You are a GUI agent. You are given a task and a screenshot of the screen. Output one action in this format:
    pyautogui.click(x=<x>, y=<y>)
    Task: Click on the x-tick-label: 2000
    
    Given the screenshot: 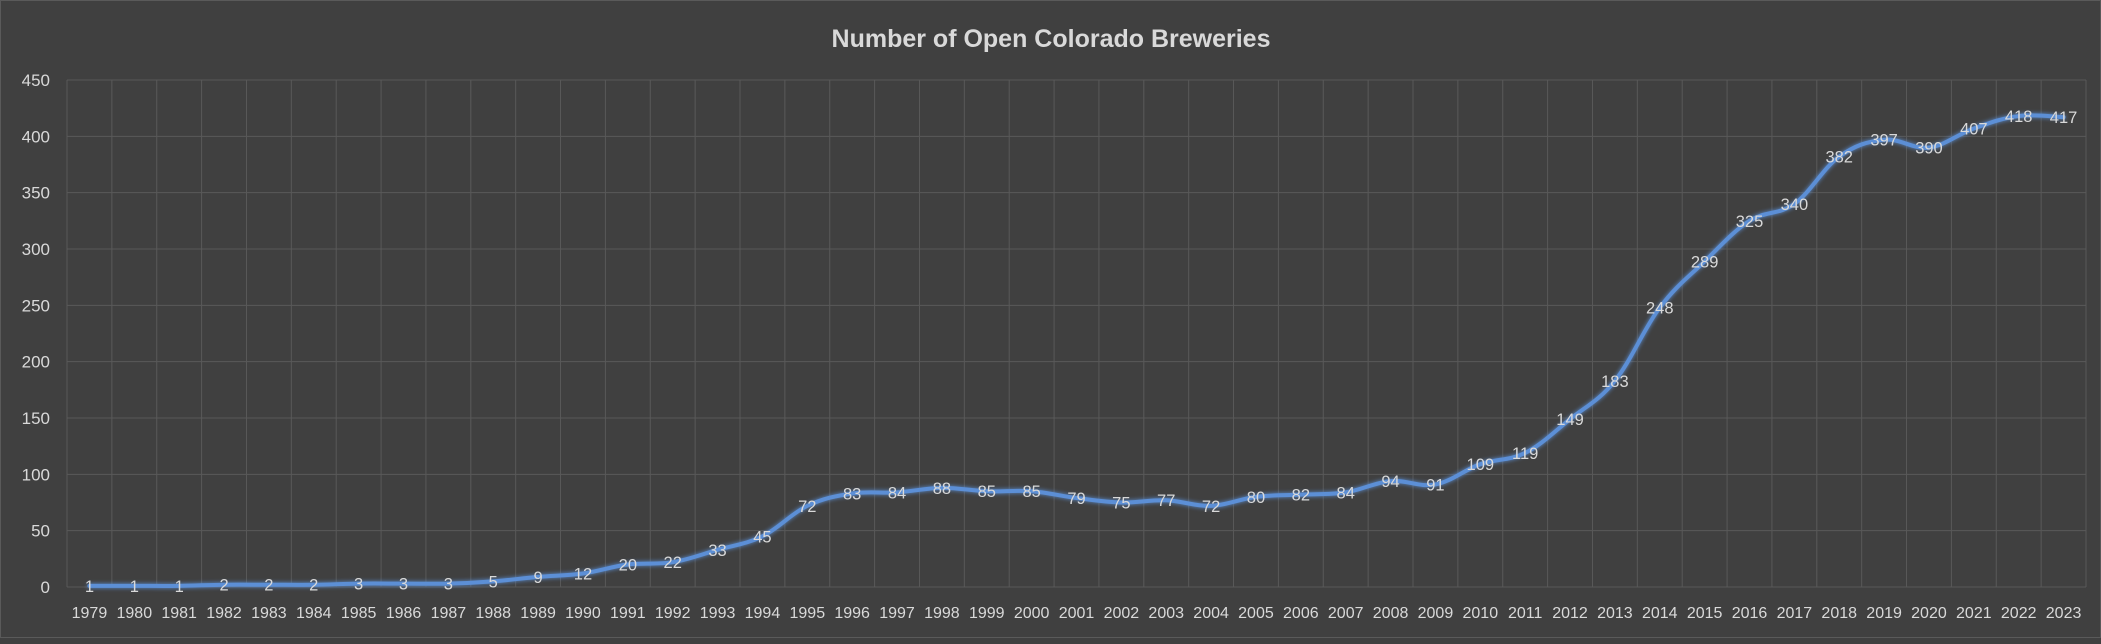 What is the action you would take?
    pyautogui.click(x=1032, y=613)
    